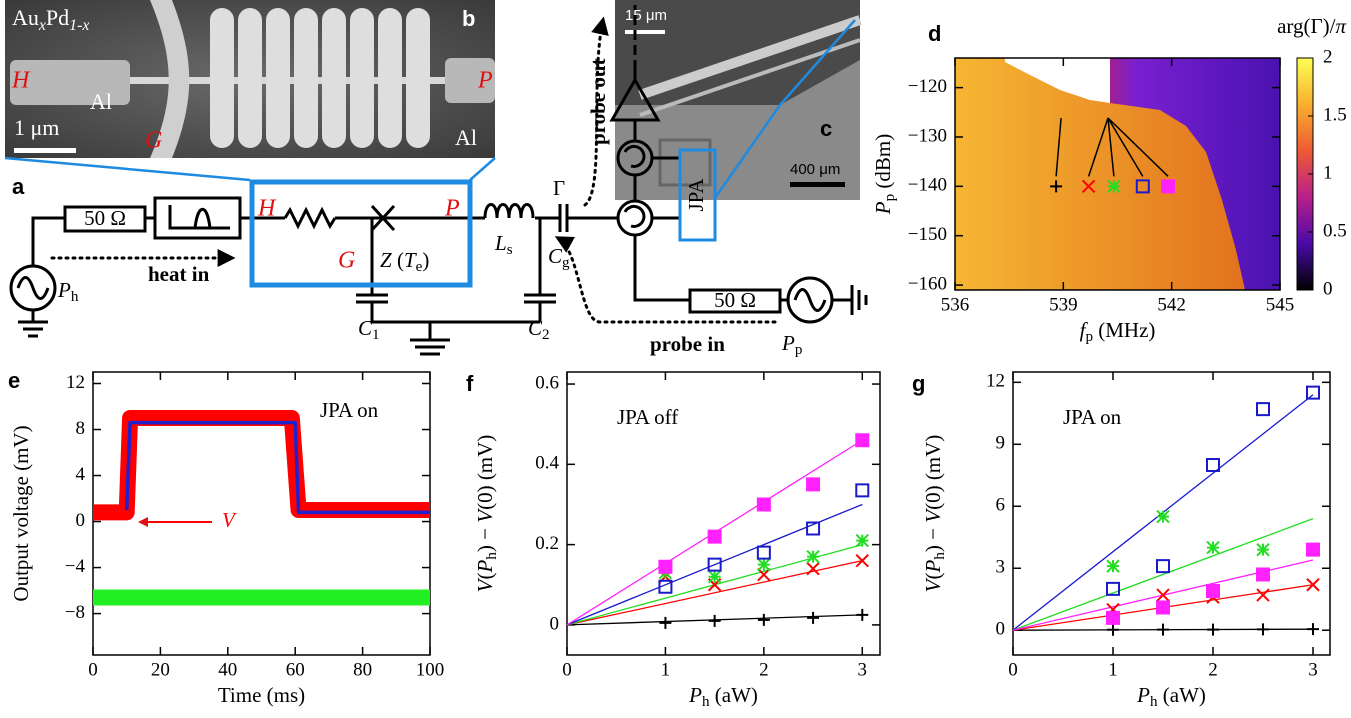 The image size is (1351, 718). Describe the element at coordinates (547, 382) in the screenshot. I see `y-tick-label: 0.6` at that location.